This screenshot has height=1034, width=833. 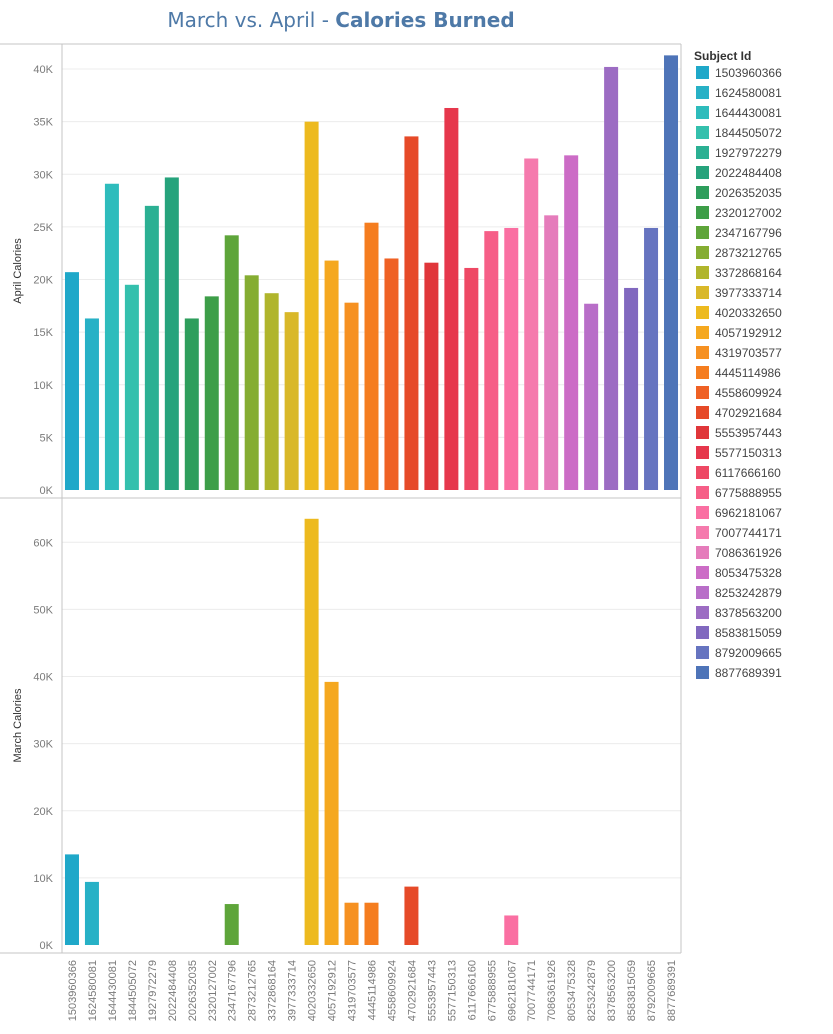 What do you see at coordinates (748, 513) in the screenshot?
I see `legend-item-label: 6962181067` at bounding box center [748, 513].